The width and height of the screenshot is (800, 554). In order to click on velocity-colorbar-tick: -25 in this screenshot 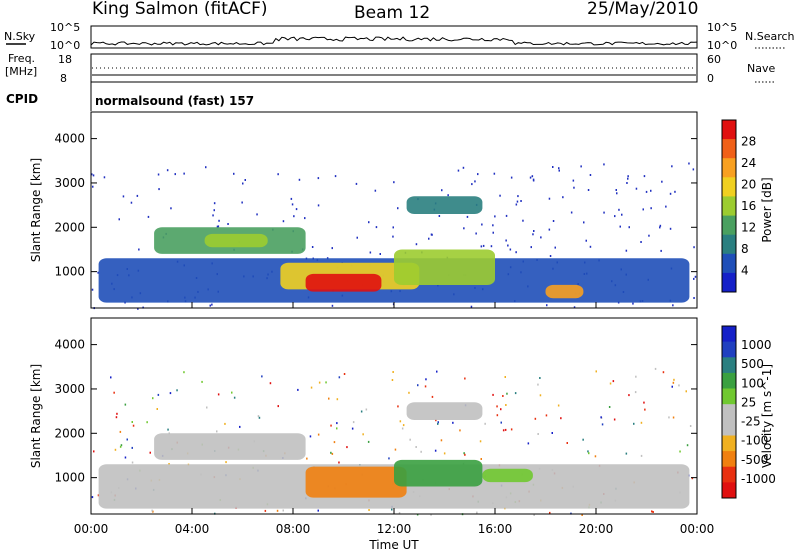, I will do `click(751, 422)`.